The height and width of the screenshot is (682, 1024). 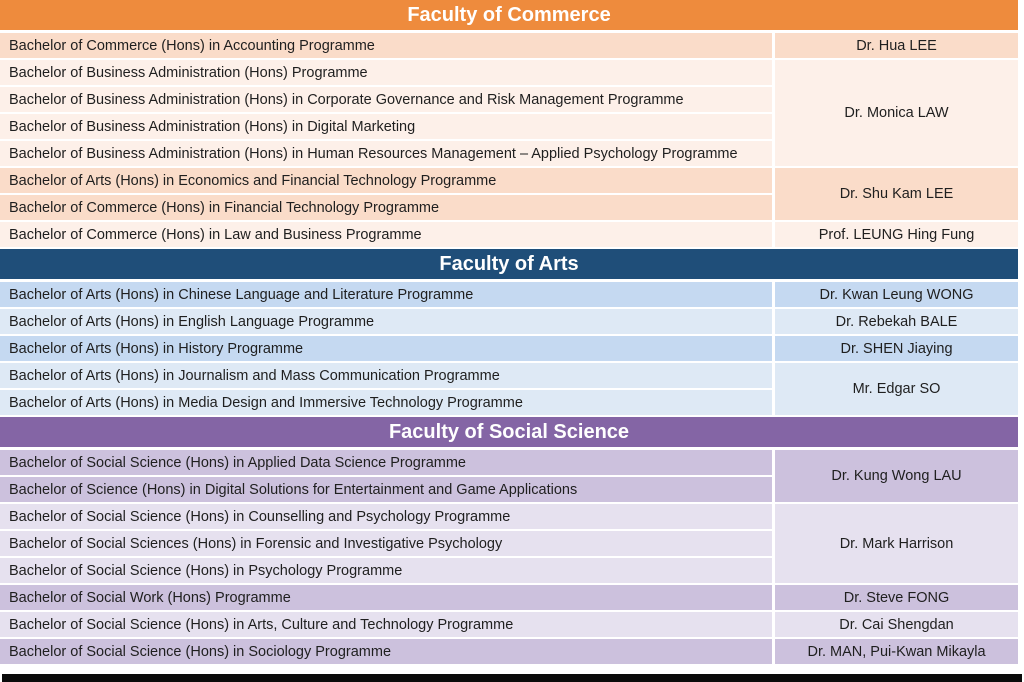 I want to click on section-header-faculty-of-social-science: Faculty of Social Science, so click(x=509, y=433).